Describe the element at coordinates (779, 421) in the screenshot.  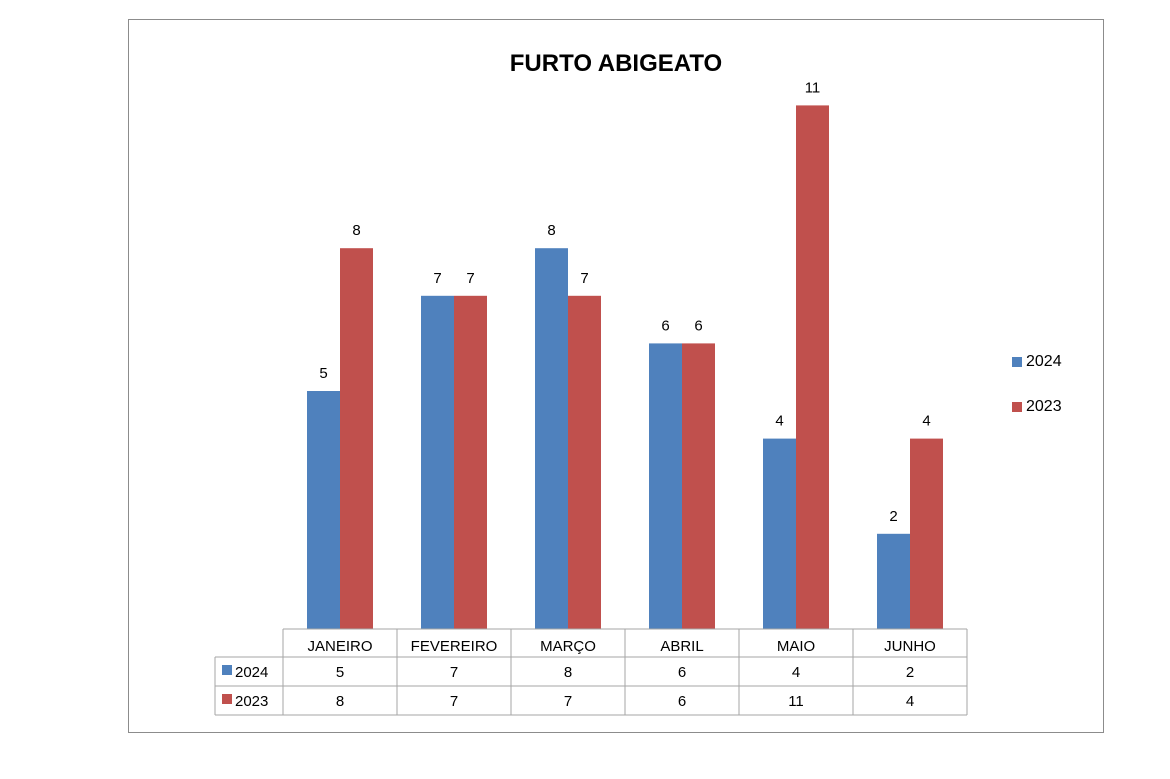
I see `data-label-2024-maio: 4` at that location.